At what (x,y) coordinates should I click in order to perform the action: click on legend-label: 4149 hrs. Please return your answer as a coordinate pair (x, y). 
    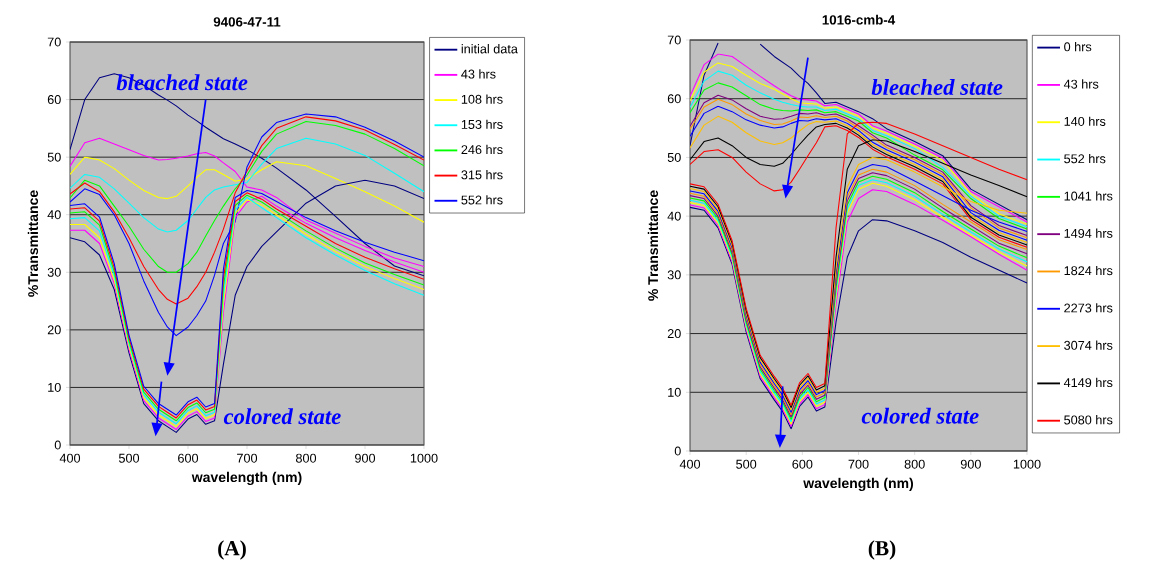
    Looking at the image, I should click on (1088, 382).